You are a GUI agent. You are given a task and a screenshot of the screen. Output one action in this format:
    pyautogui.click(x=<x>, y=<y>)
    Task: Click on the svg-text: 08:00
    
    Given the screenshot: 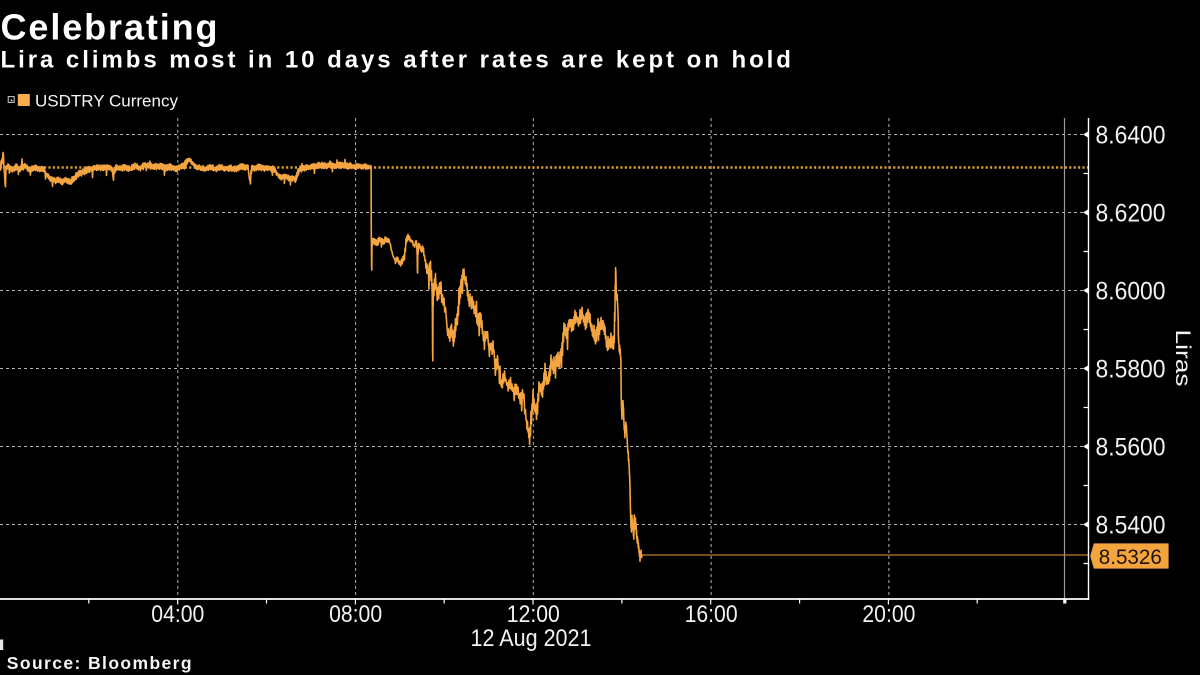 What is the action you would take?
    pyautogui.click(x=355, y=614)
    